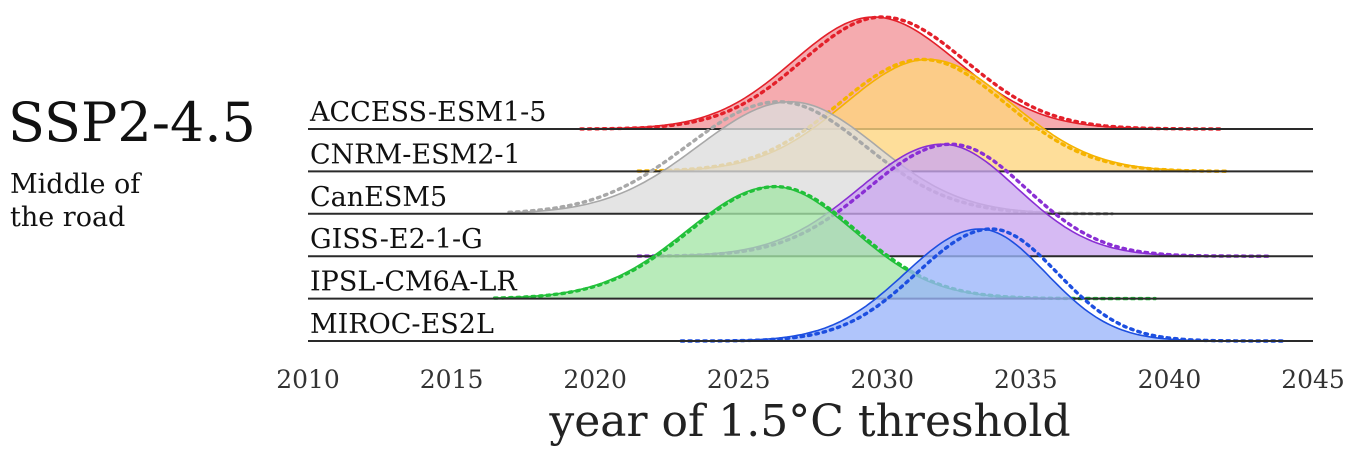  What do you see at coordinates (1026, 379) in the screenshot?
I see `x-tick-label: 2035` at bounding box center [1026, 379].